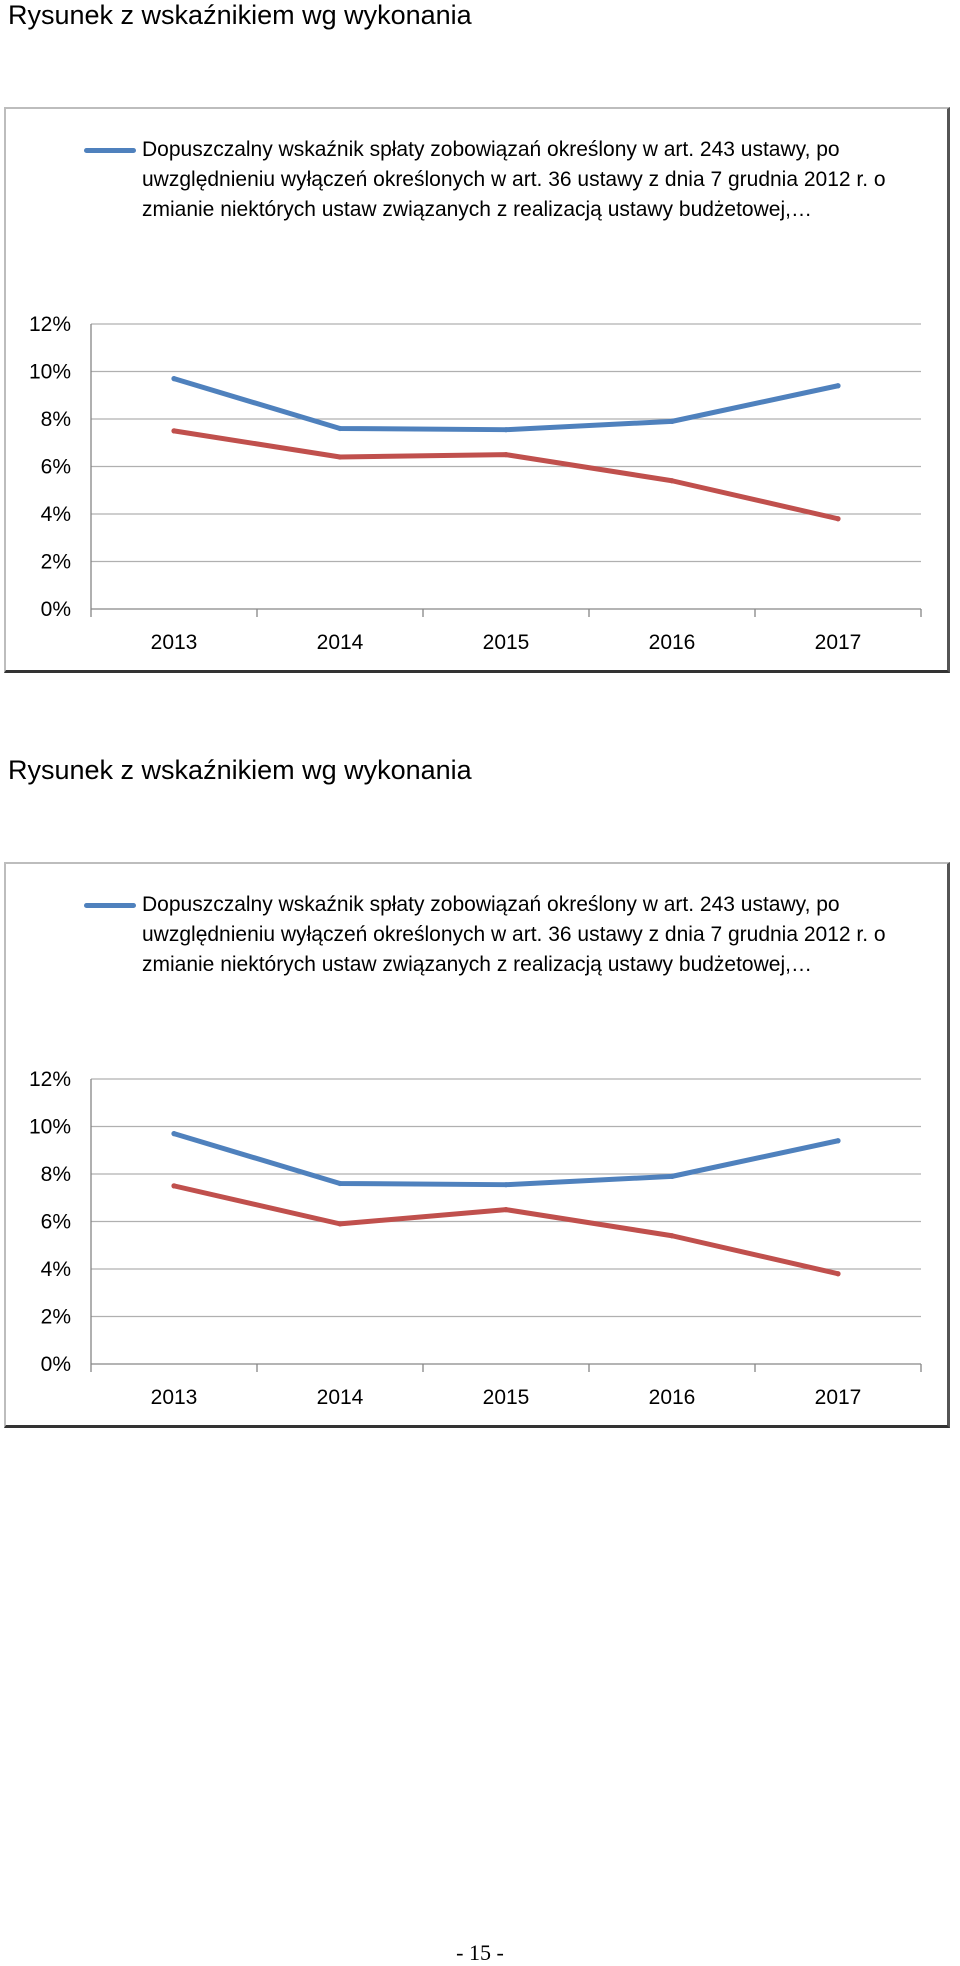 This screenshot has width=960, height=1966. Describe the element at coordinates (480, 1952) in the screenshot. I see `page-number: - 15 -` at that location.